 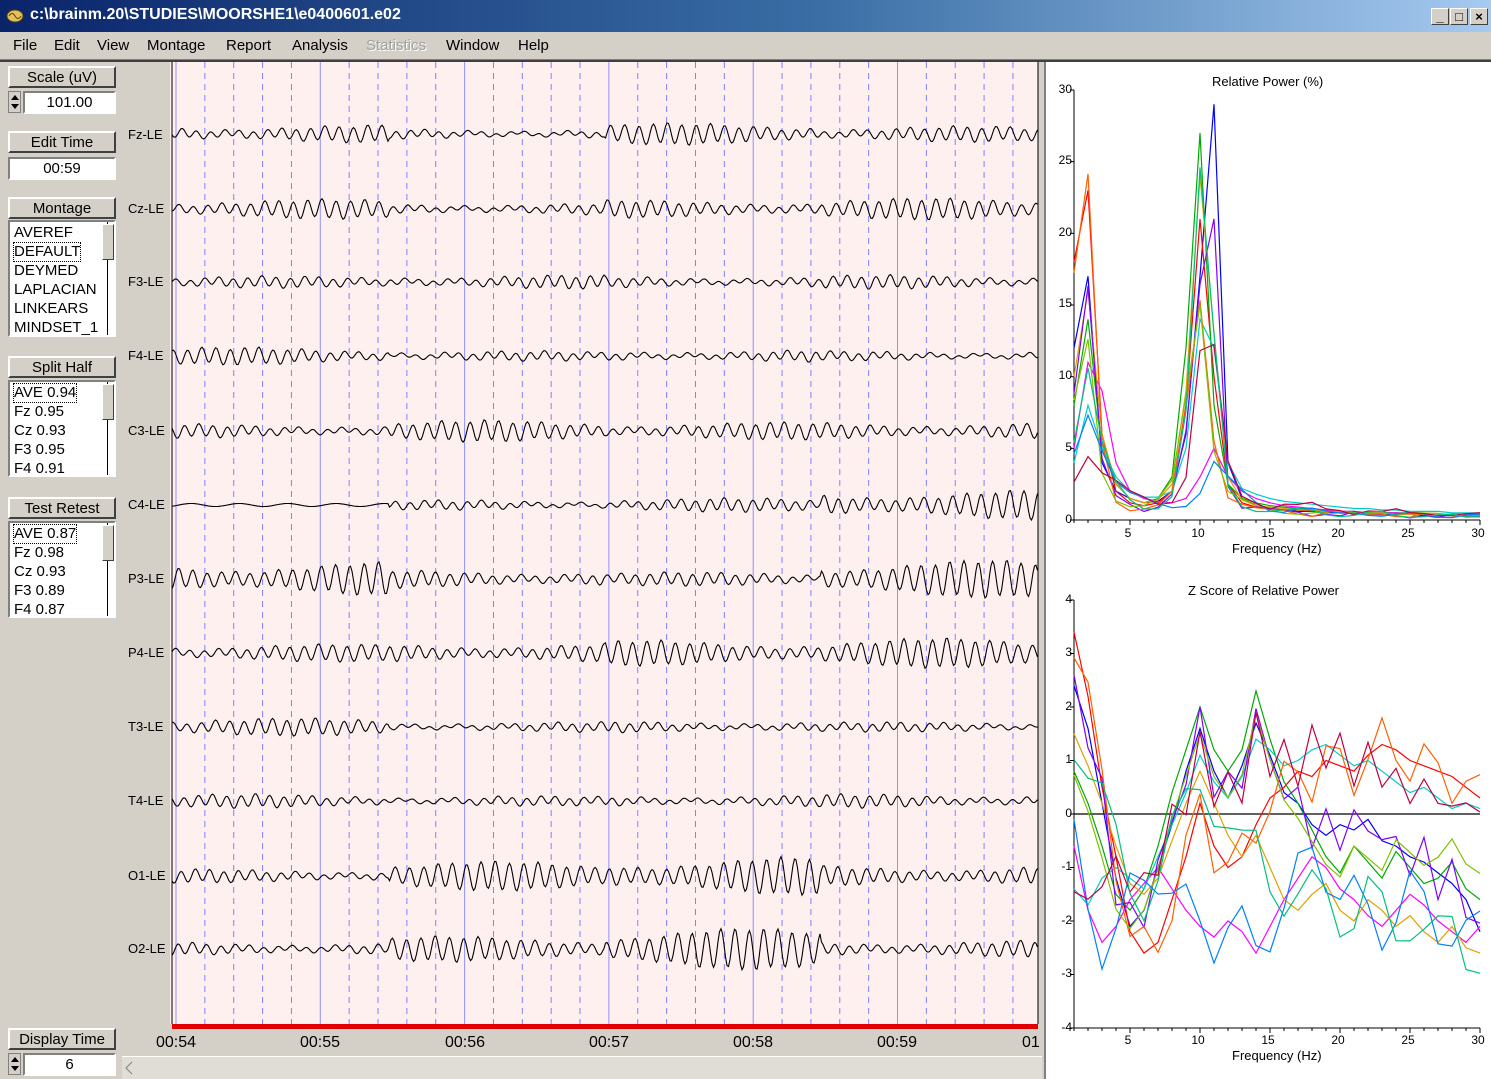 I want to click on minimize-button: _, so click(x=1440, y=16).